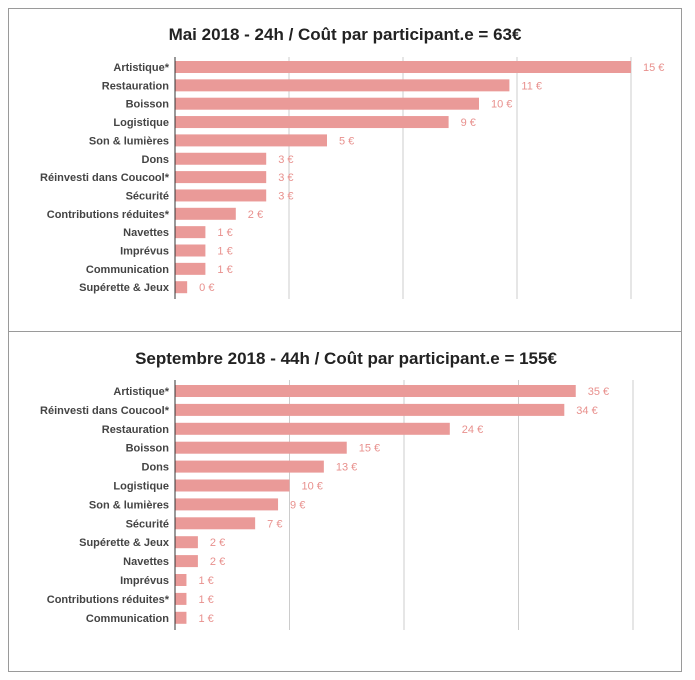 The image size is (695, 680). I want to click on value-label: 0 €, so click(206, 288).